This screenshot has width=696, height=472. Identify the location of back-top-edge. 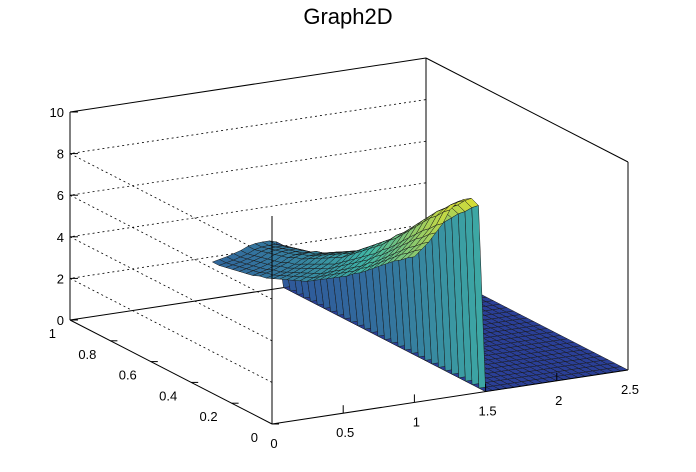
(248, 85).